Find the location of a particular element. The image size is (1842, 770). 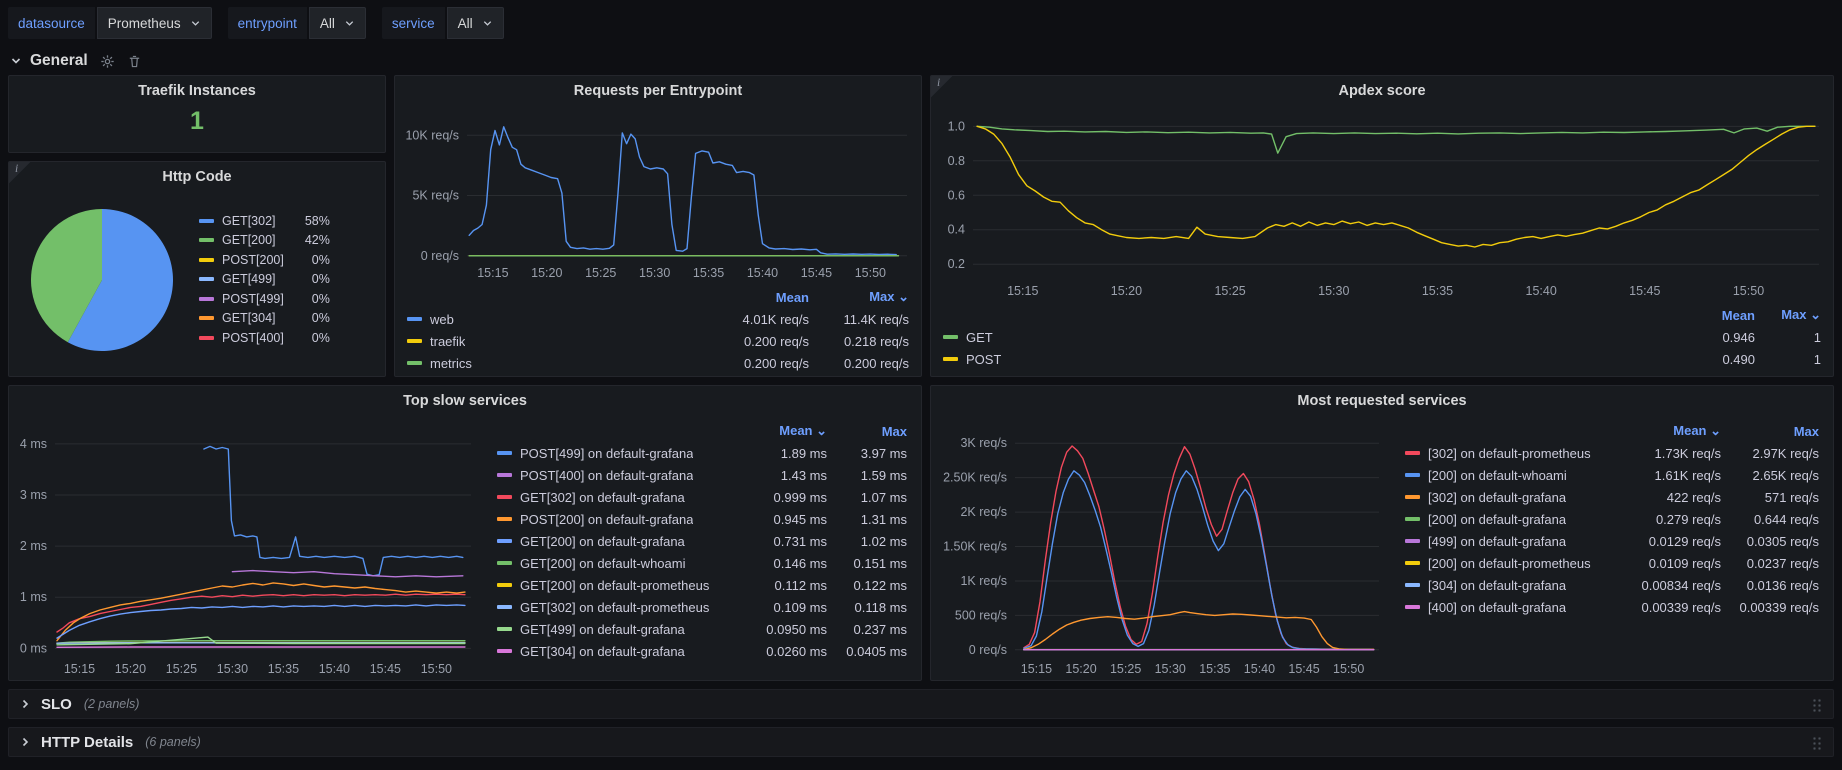

series-label: GET[200] is located at coordinates (249, 240).